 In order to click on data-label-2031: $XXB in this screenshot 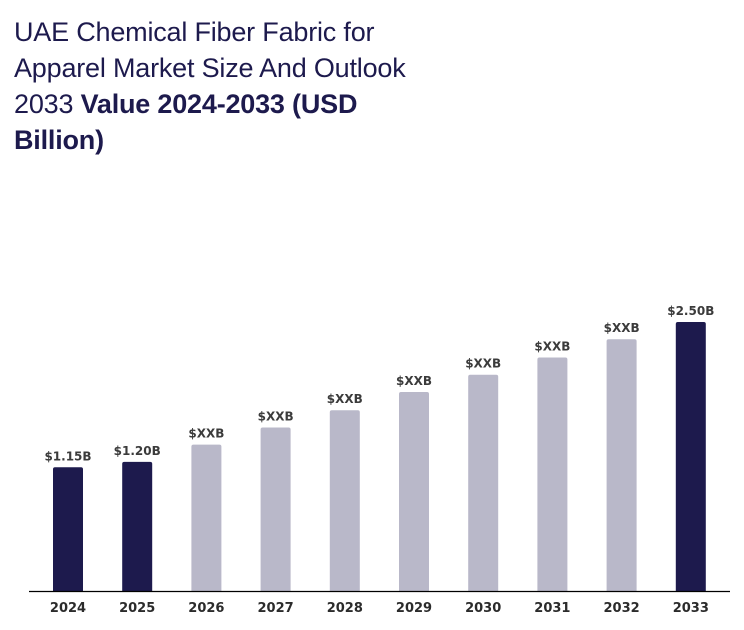, I will do `click(552, 347)`.